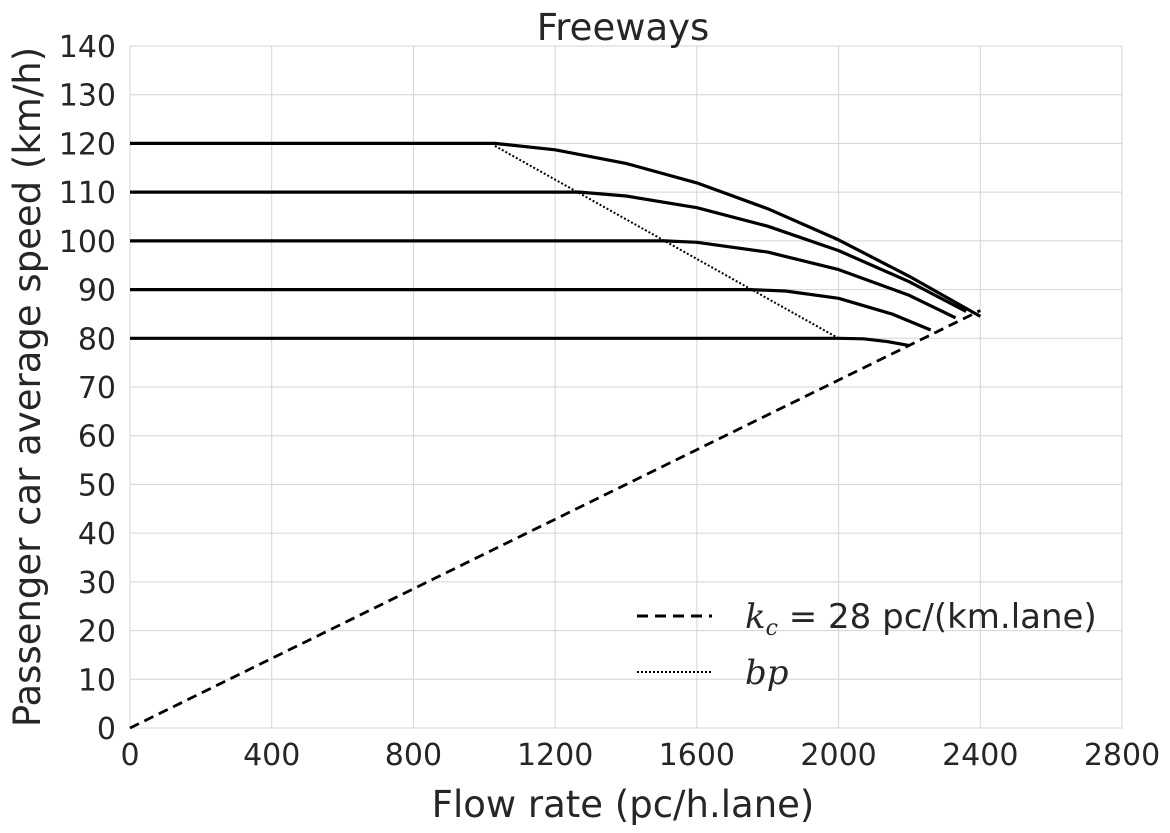 The width and height of the screenshot is (1170, 833). I want to click on x-tick-label: 0, so click(129, 755).